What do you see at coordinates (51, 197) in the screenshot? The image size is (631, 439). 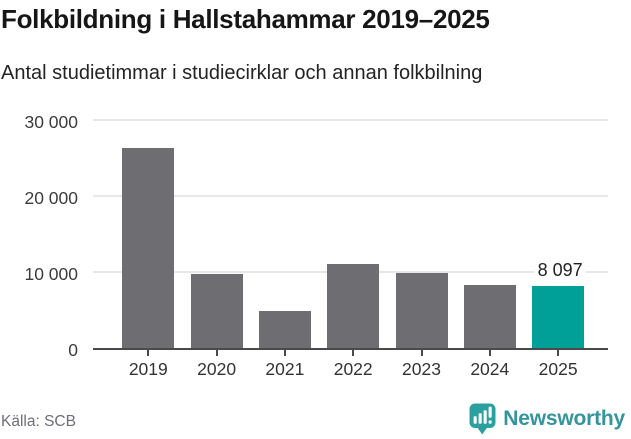 I see `y-tick-label-20000: 20 000` at bounding box center [51, 197].